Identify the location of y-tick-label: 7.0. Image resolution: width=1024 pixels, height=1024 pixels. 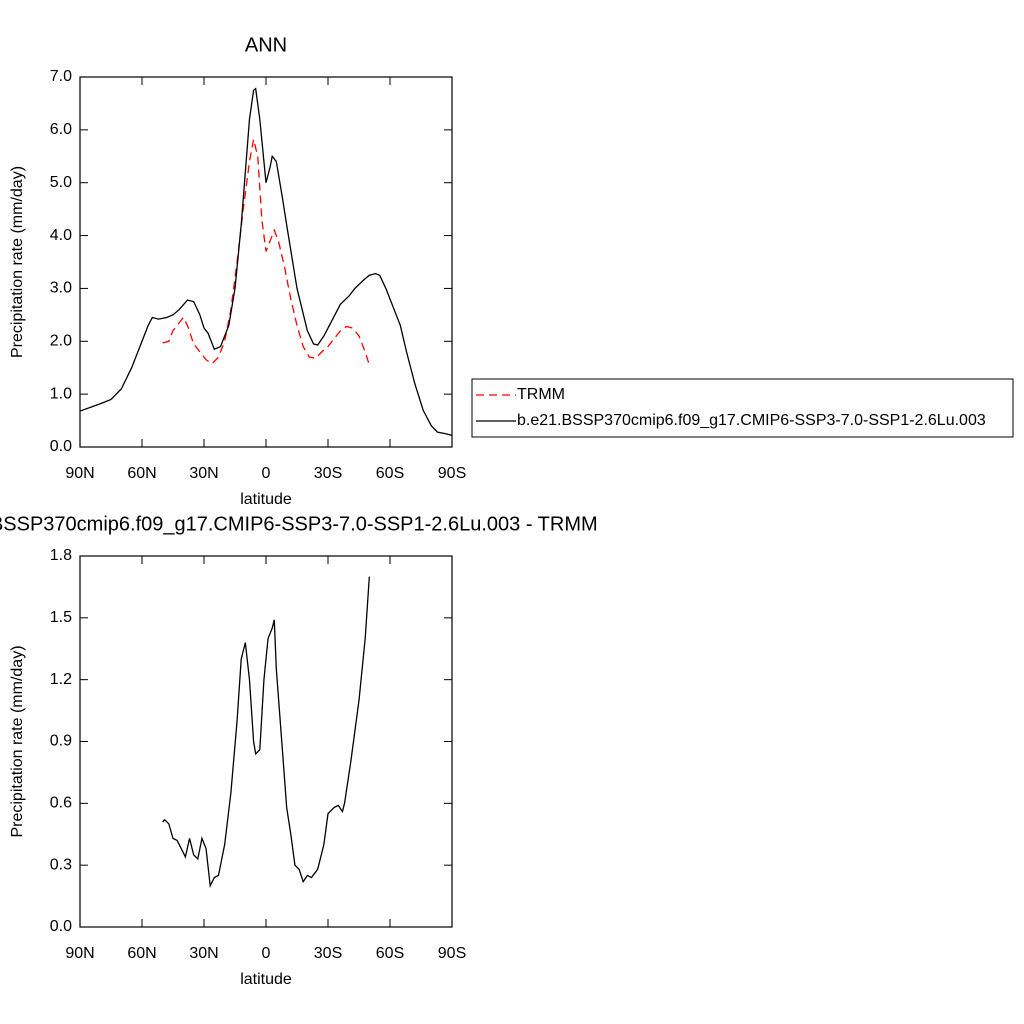
(61, 76).